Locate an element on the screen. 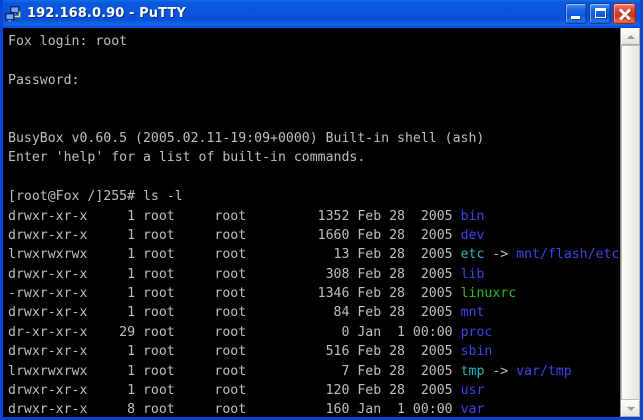 This screenshot has width=643, height=420. entry-name: bin is located at coordinates (472, 216).